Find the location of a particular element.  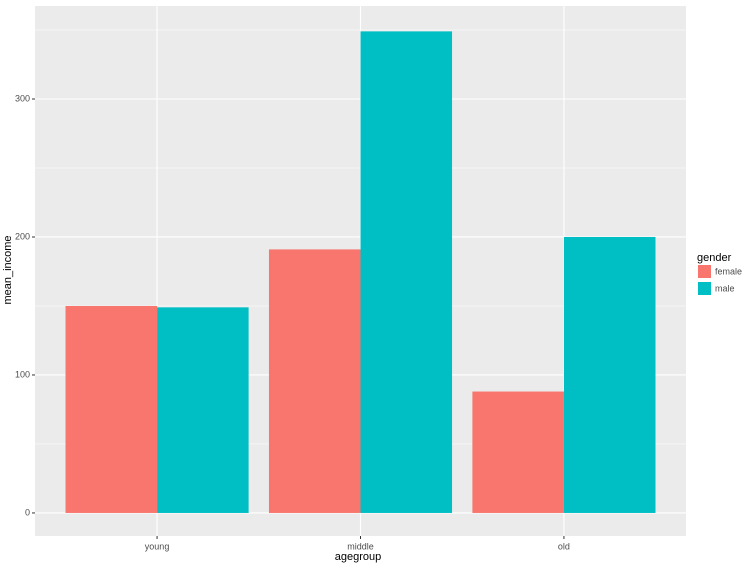

x-tick-label: middle is located at coordinates (360, 546).